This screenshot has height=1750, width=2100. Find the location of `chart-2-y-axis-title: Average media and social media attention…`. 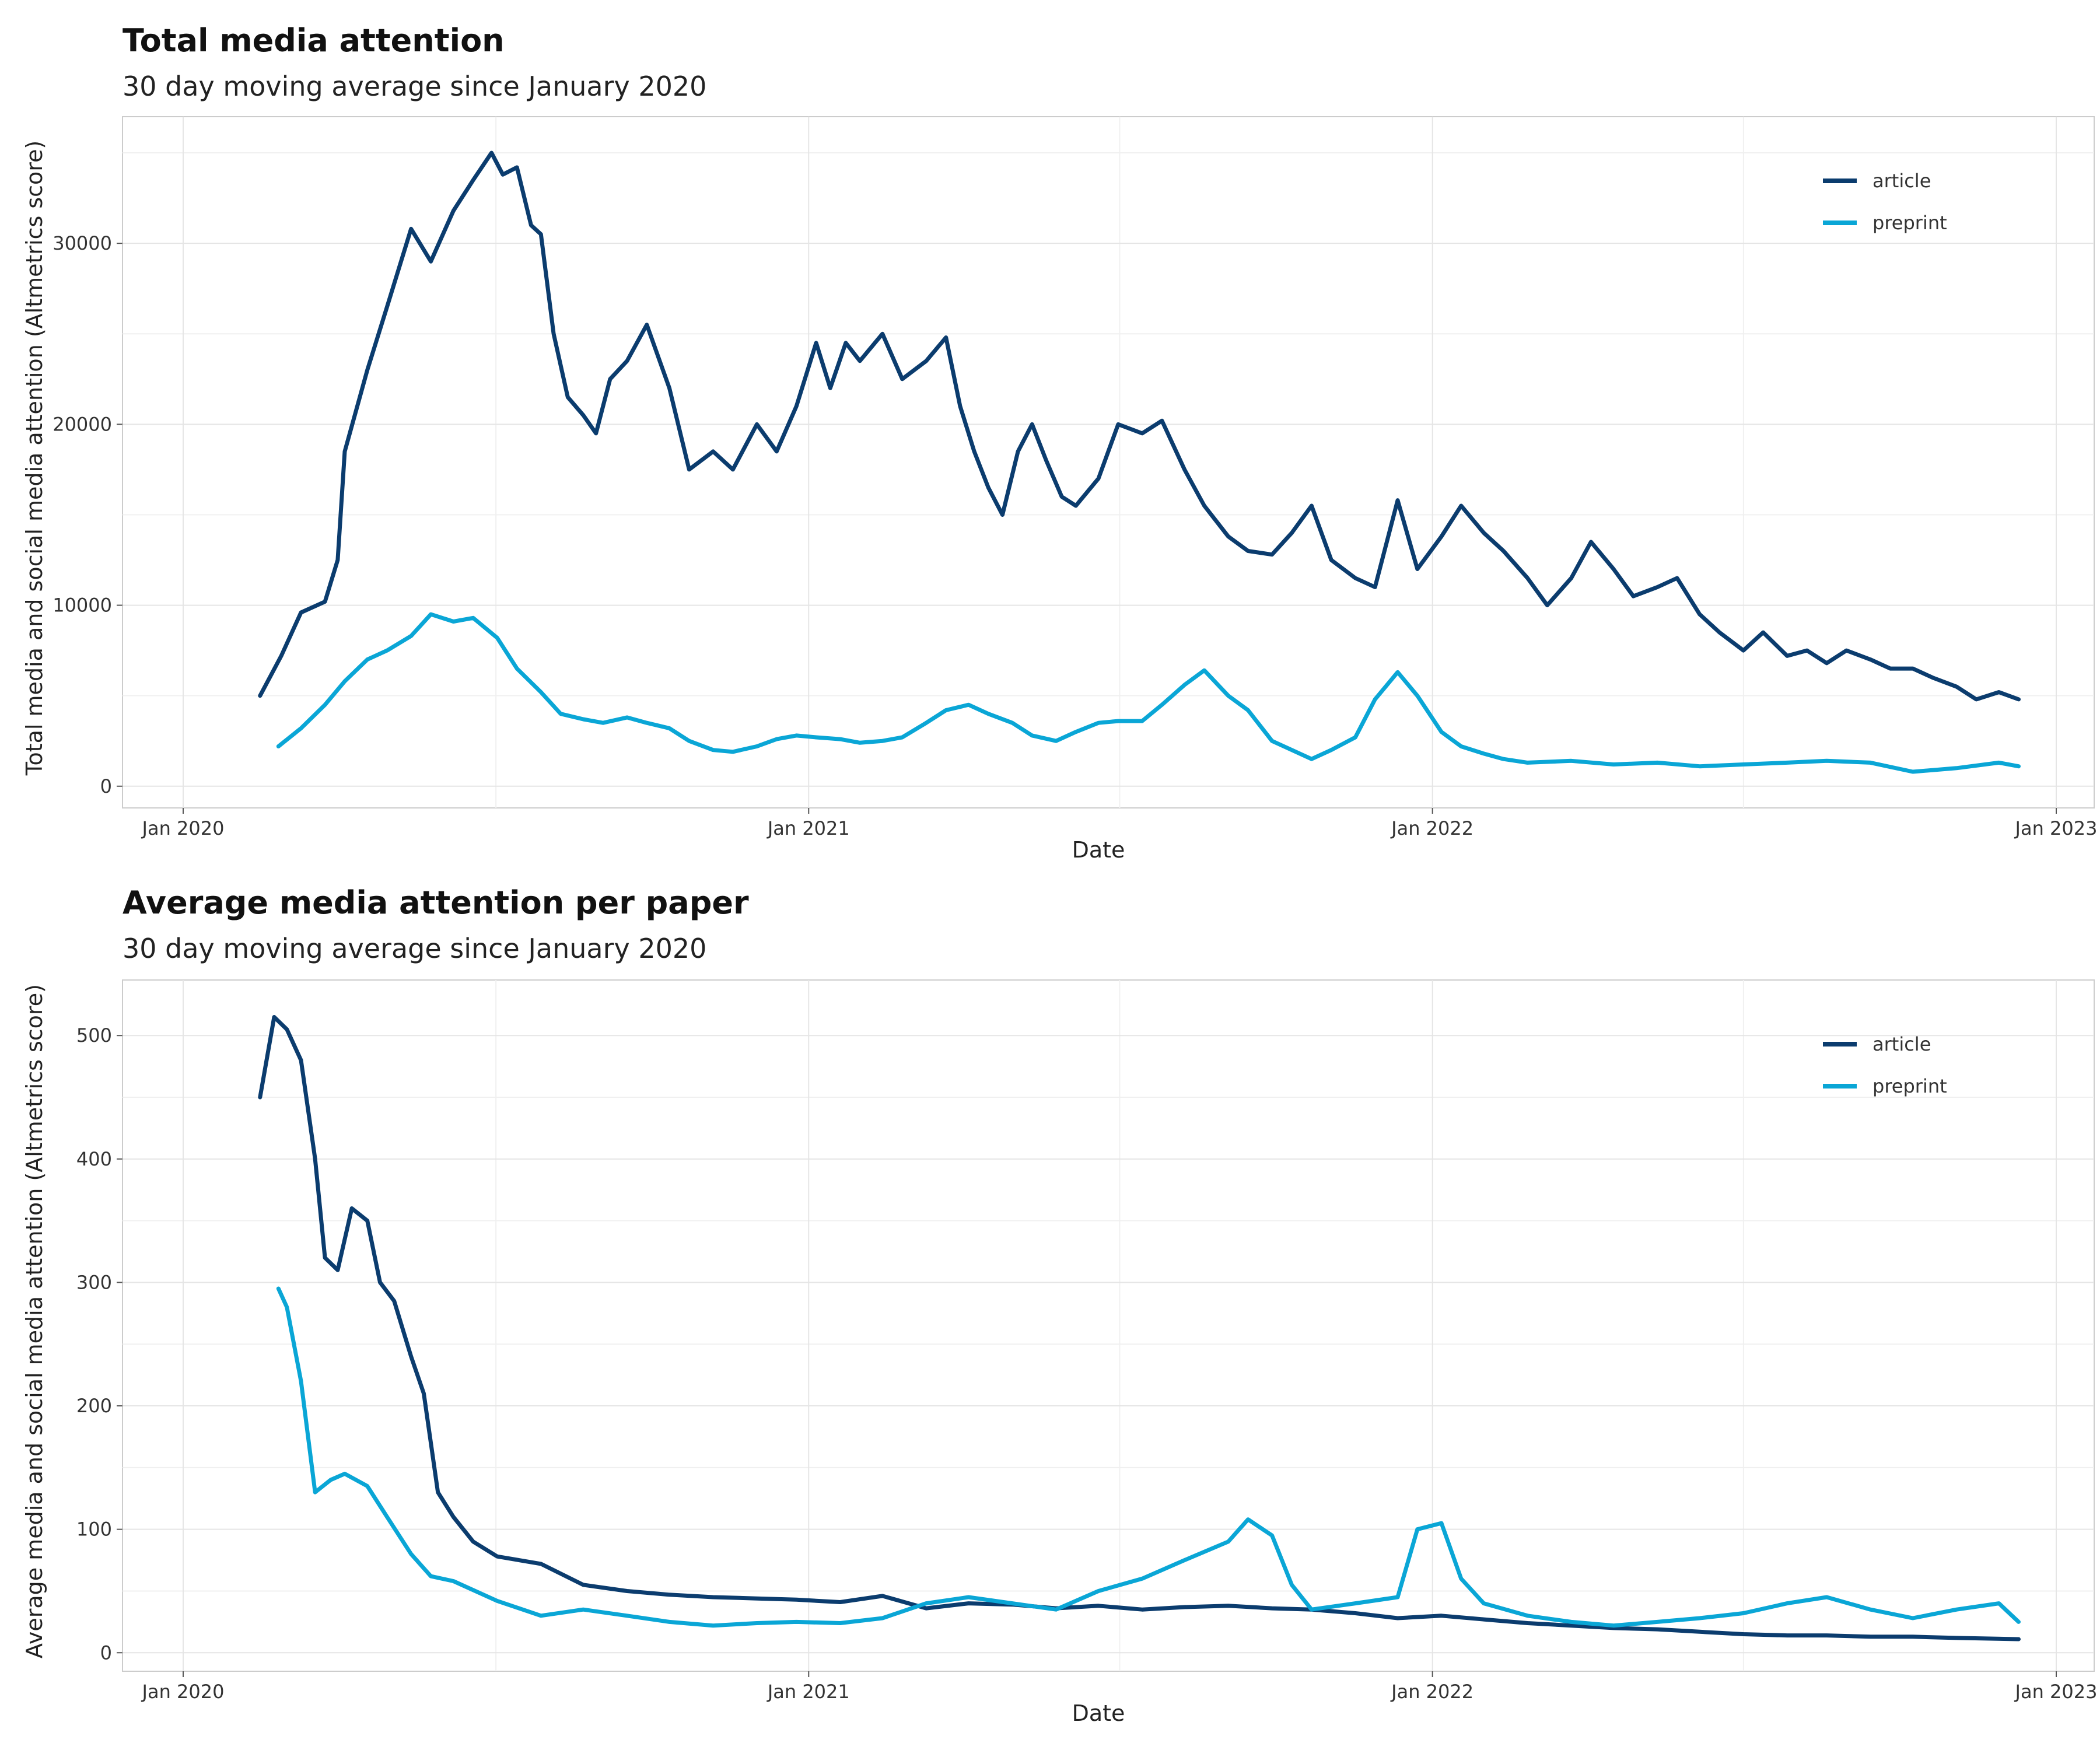

chart-2-y-axis-title: Average media and social media attention… is located at coordinates (34, 1321).